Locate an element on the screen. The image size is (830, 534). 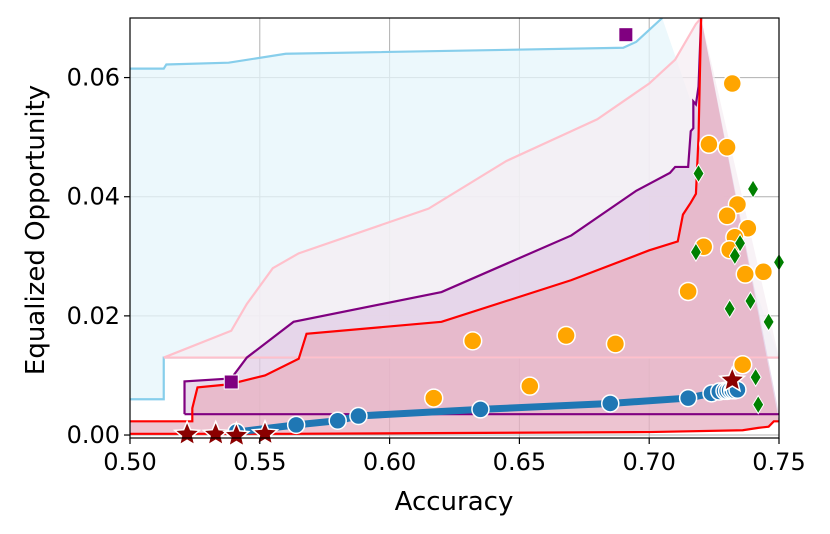
y-tick-label: 0.02 is located at coordinates (93, 316).